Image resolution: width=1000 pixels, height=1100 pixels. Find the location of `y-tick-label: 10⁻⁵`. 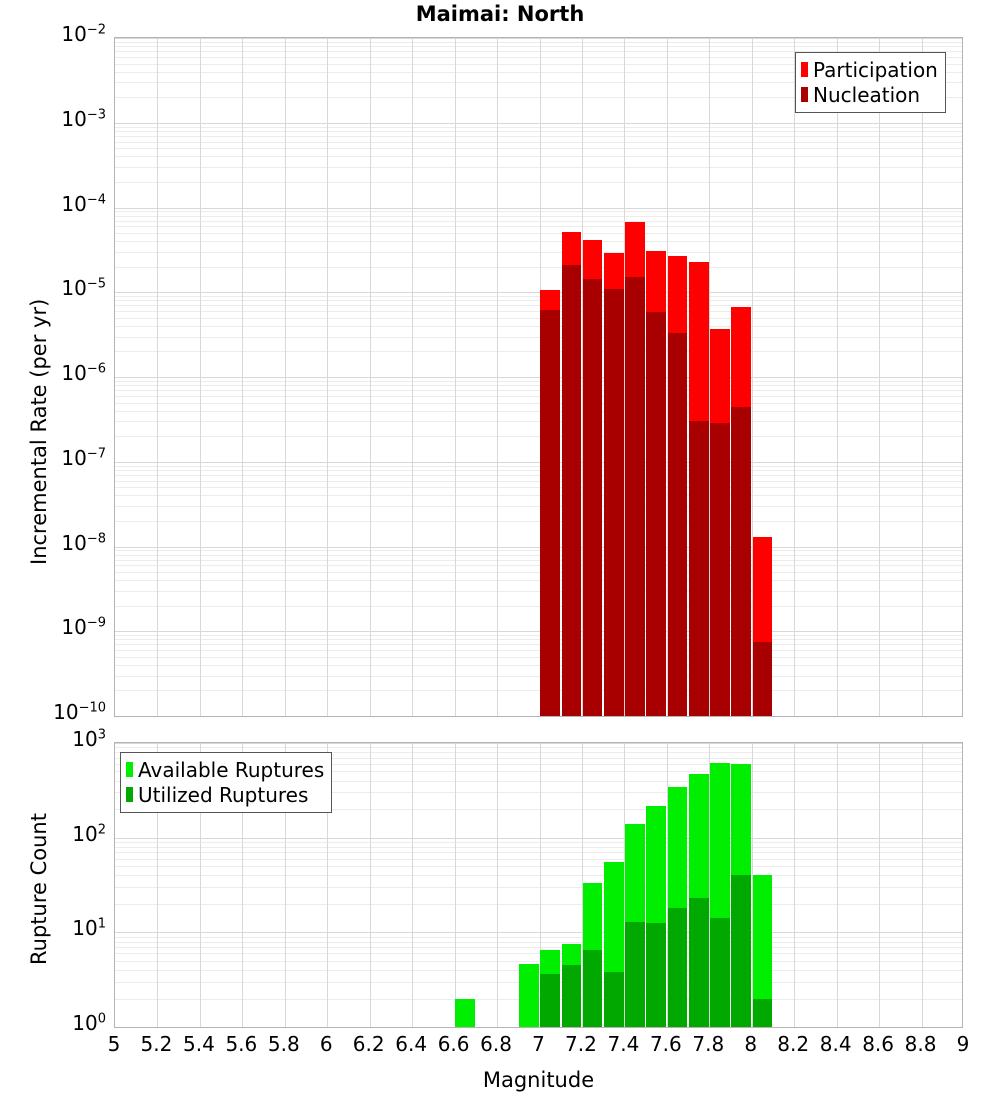

y-tick-label: 10⁻⁵ is located at coordinates (83, 288).